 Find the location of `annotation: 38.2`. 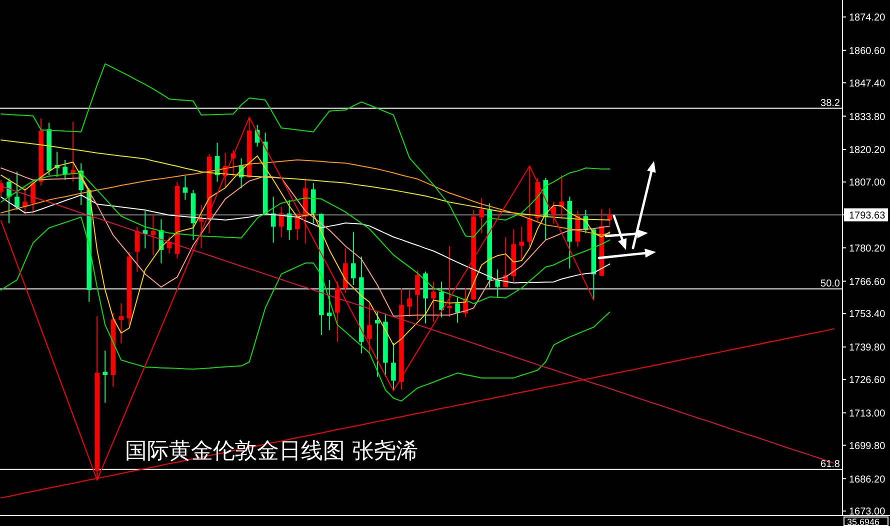

annotation: 38.2 is located at coordinates (830, 103).